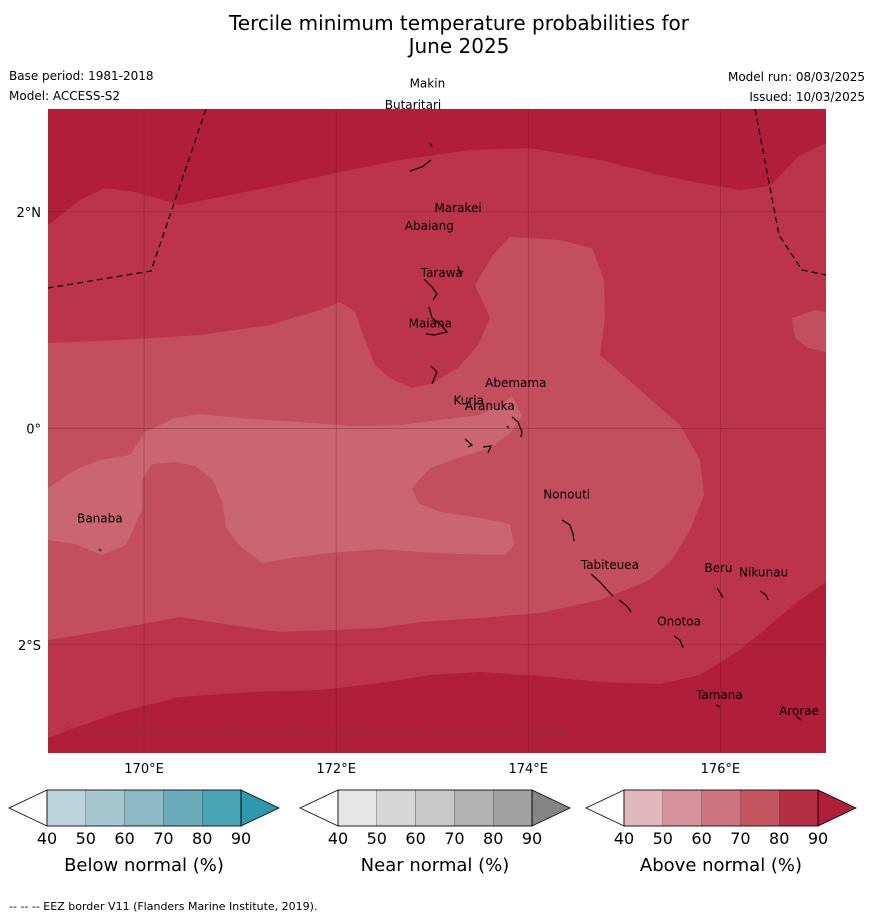  Describe the element at coordinates (807, 97) in the screenshot. I see `issued-date: Issued: 10/03/2025` at that location.